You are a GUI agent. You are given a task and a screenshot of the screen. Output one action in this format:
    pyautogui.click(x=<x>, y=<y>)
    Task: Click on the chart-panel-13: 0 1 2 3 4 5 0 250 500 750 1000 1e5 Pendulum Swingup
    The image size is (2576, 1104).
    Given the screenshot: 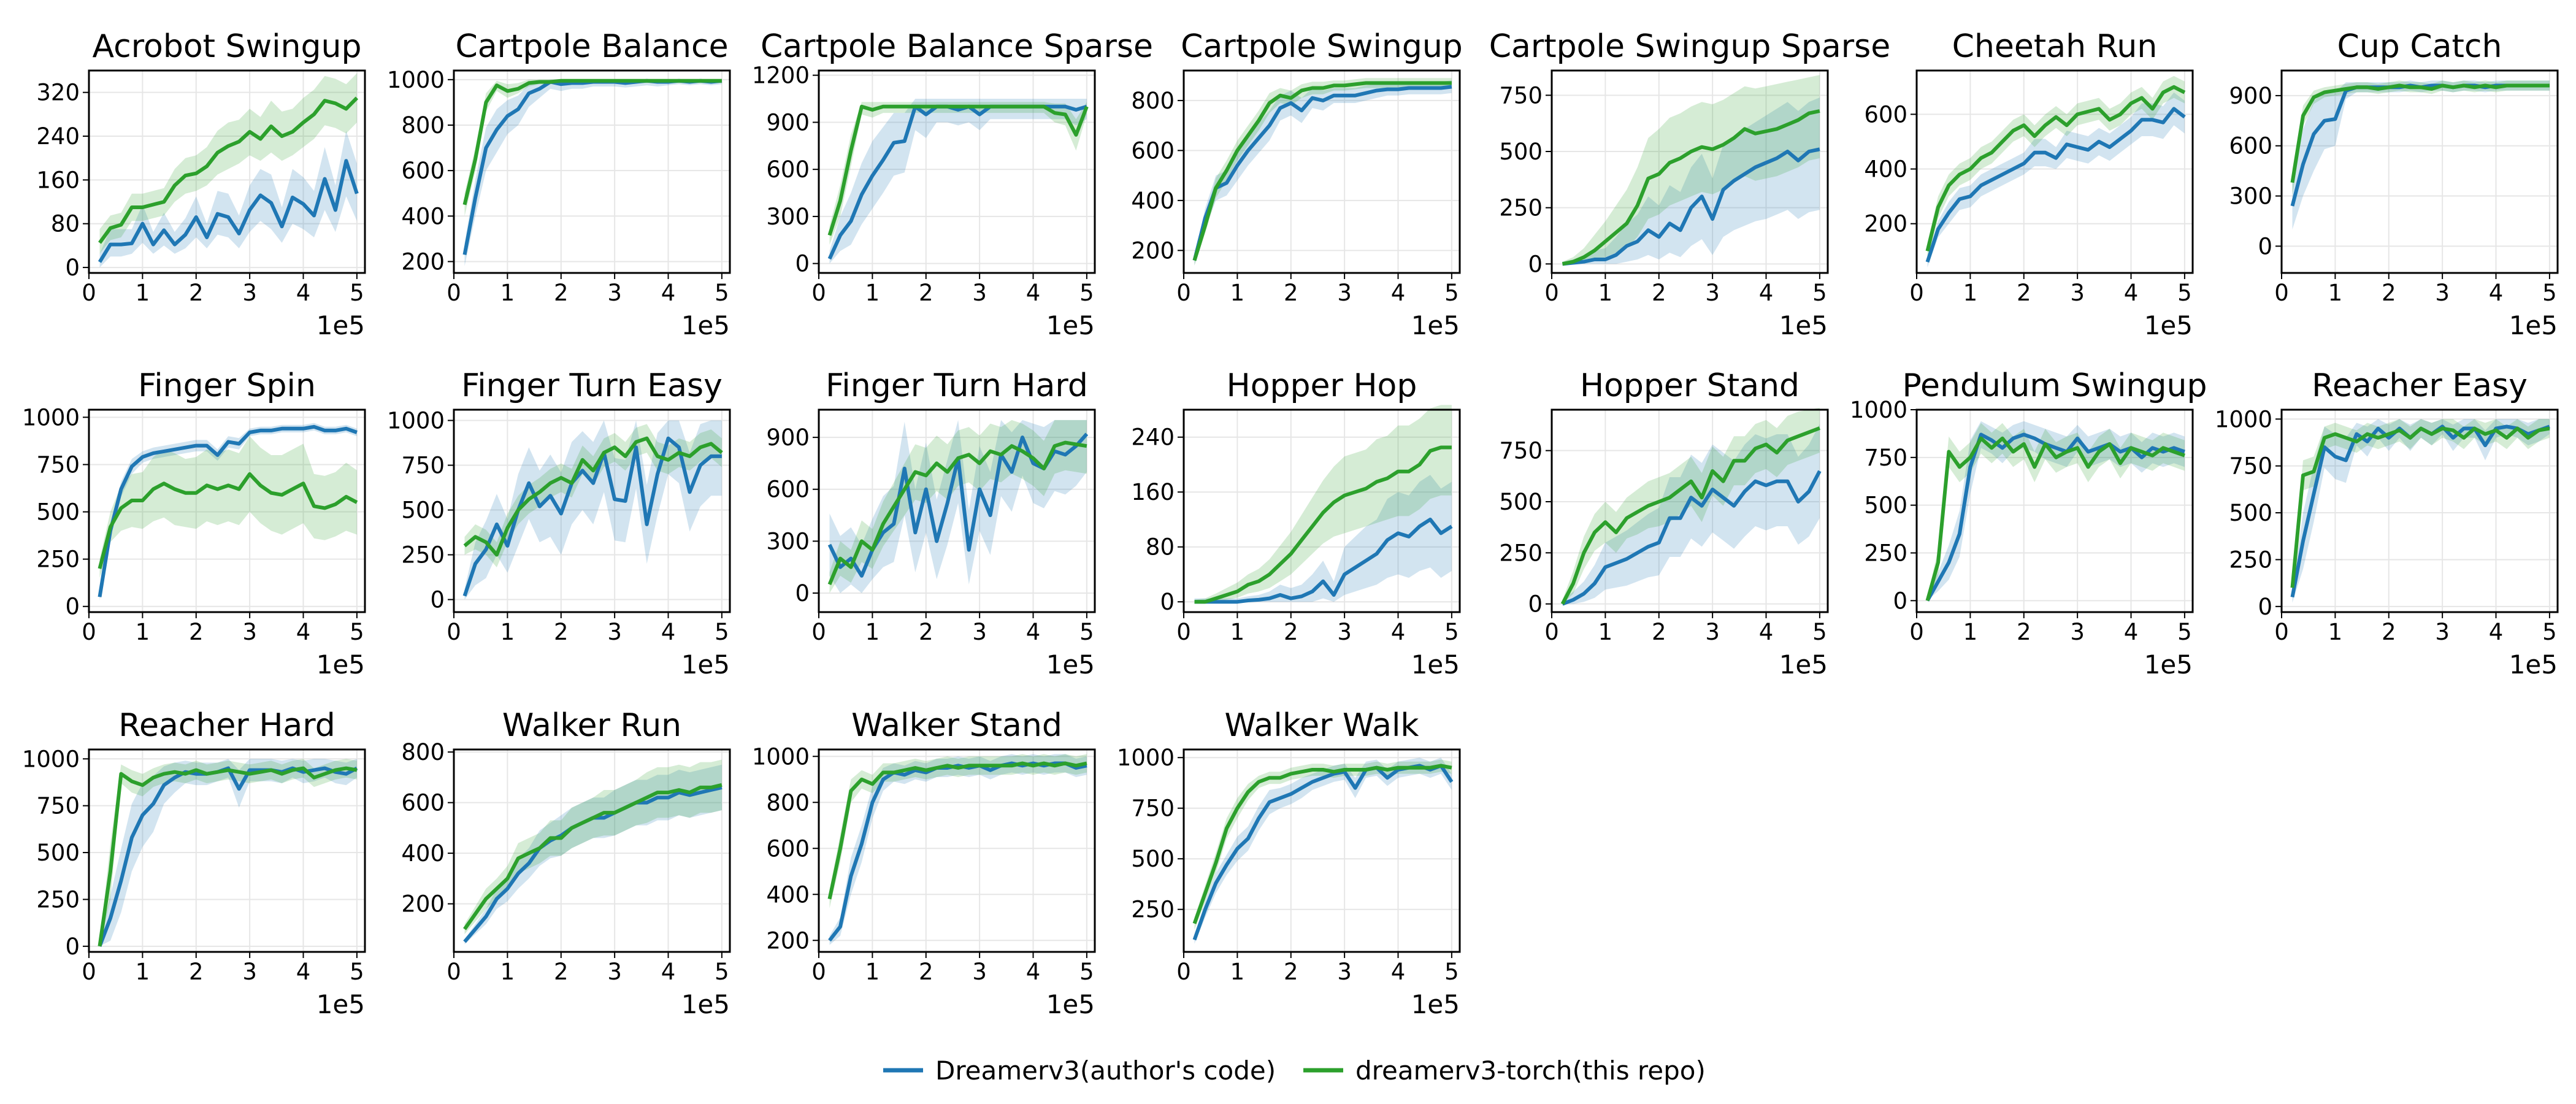 What is the action you would take?
    pyautogui.click(x=2028, y=523)
    